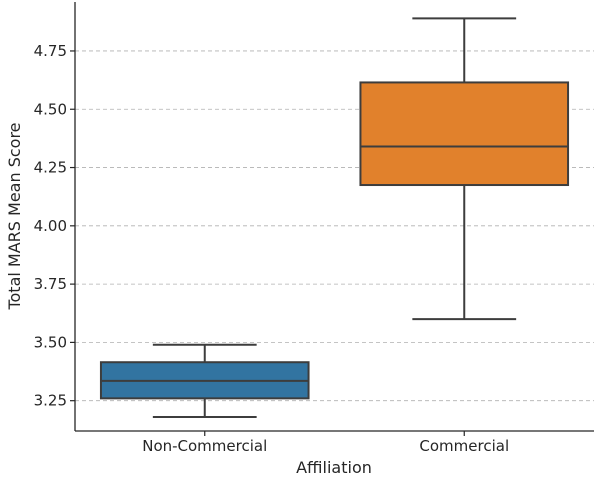  Describe the element at coordinates (464, 446) in the screenshot. I see `x-tick-label: Commercial` at that location.